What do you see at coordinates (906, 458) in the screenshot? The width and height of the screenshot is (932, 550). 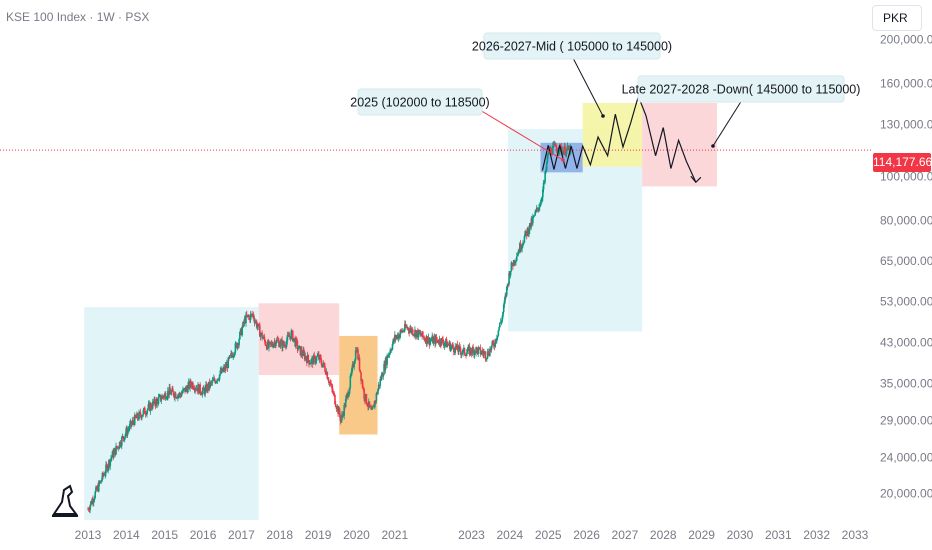 I see `y-tick-24000: 24,000.00` at bounding box center [906, 458].